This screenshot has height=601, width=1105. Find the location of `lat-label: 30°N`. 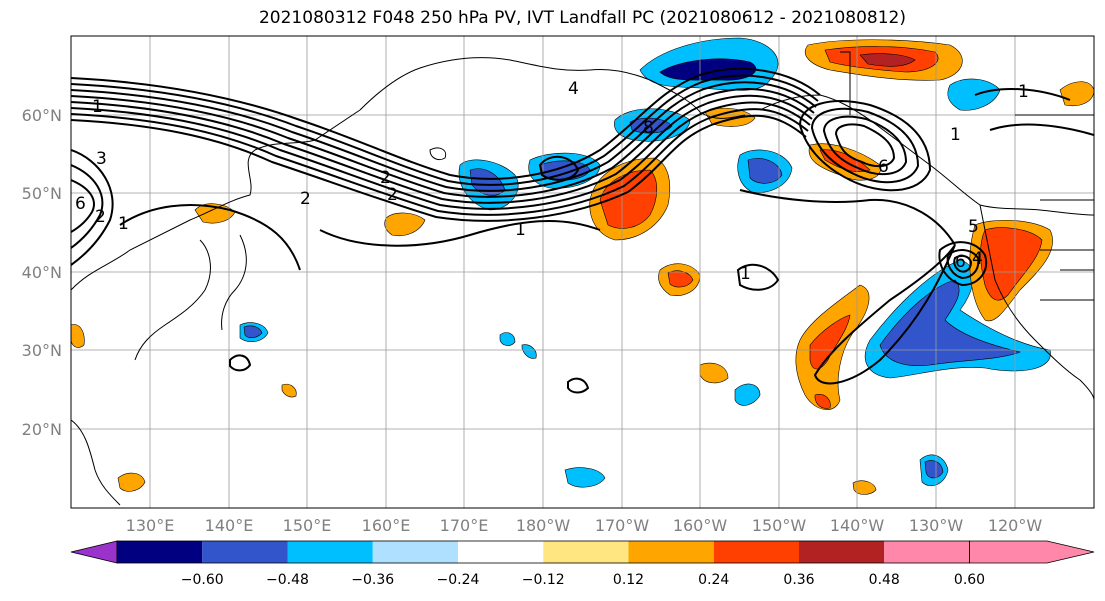

lat-label: 30°N is located at coordinates (42, 350).